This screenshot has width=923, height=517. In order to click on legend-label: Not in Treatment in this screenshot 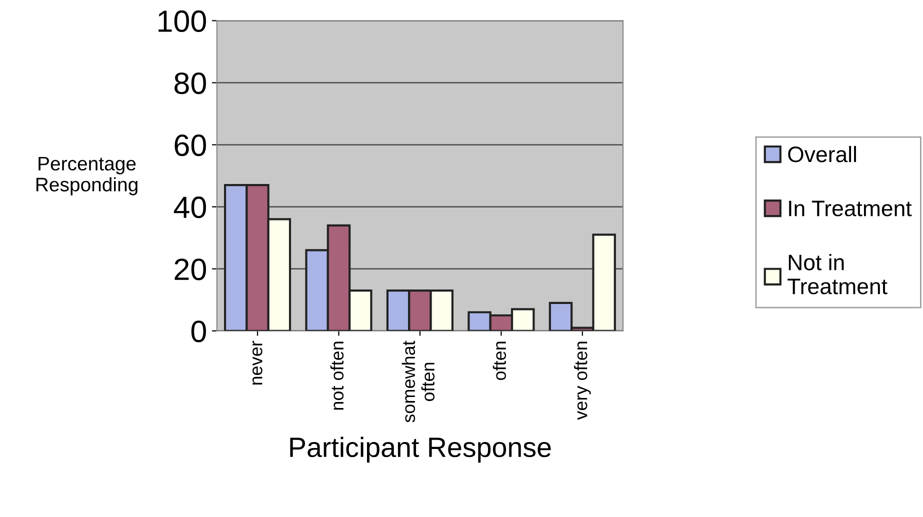, I will do `click(838, 274)`.